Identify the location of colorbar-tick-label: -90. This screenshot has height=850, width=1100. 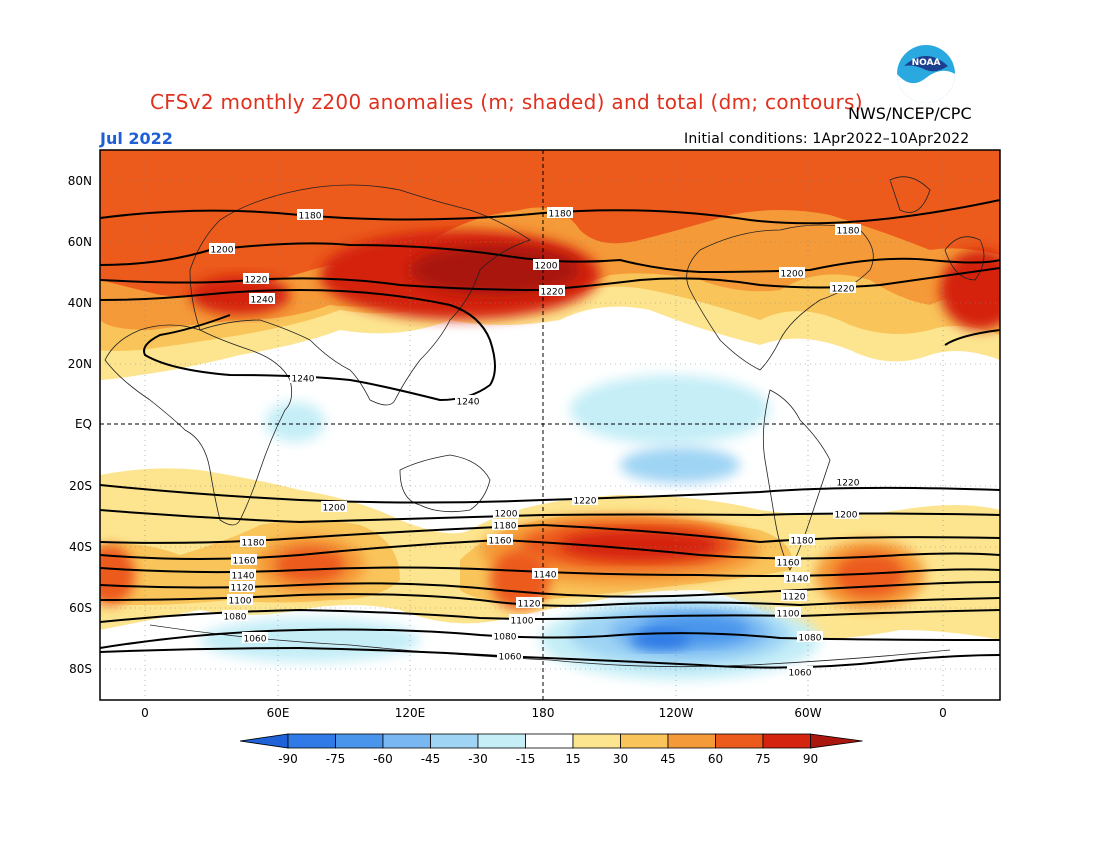
(288, 759).